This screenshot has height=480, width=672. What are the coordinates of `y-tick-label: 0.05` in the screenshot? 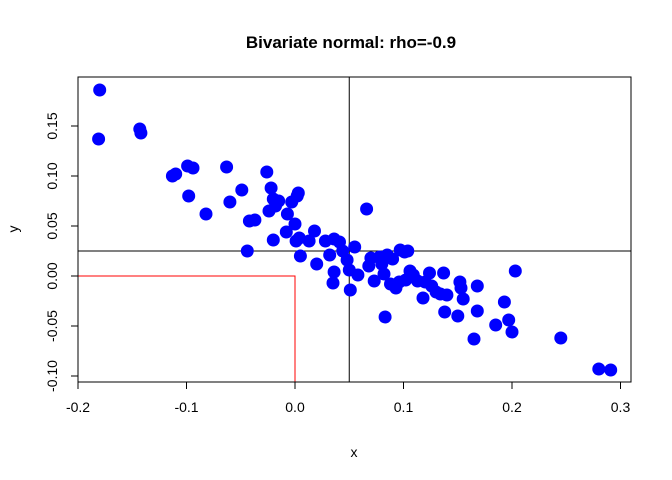 It's located at (52, 225).